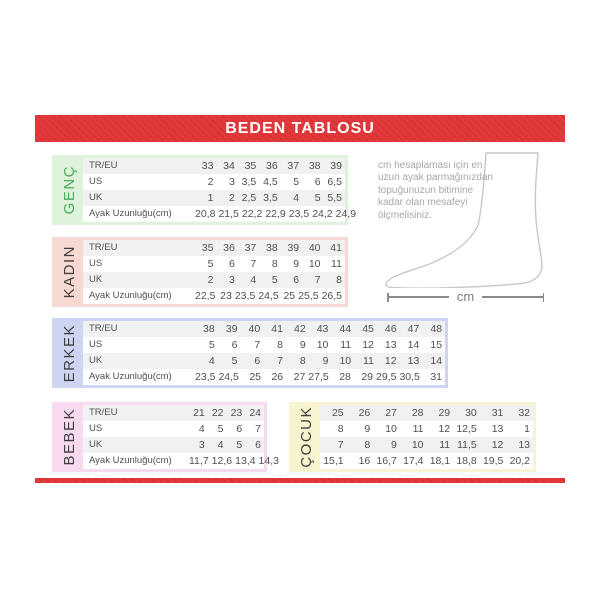 This screenshot has width=600, height=600. What do you see at coordinates (268, 461) in the screenshot?
I see `size-value: 14,3` at bounding box center [268, 461].